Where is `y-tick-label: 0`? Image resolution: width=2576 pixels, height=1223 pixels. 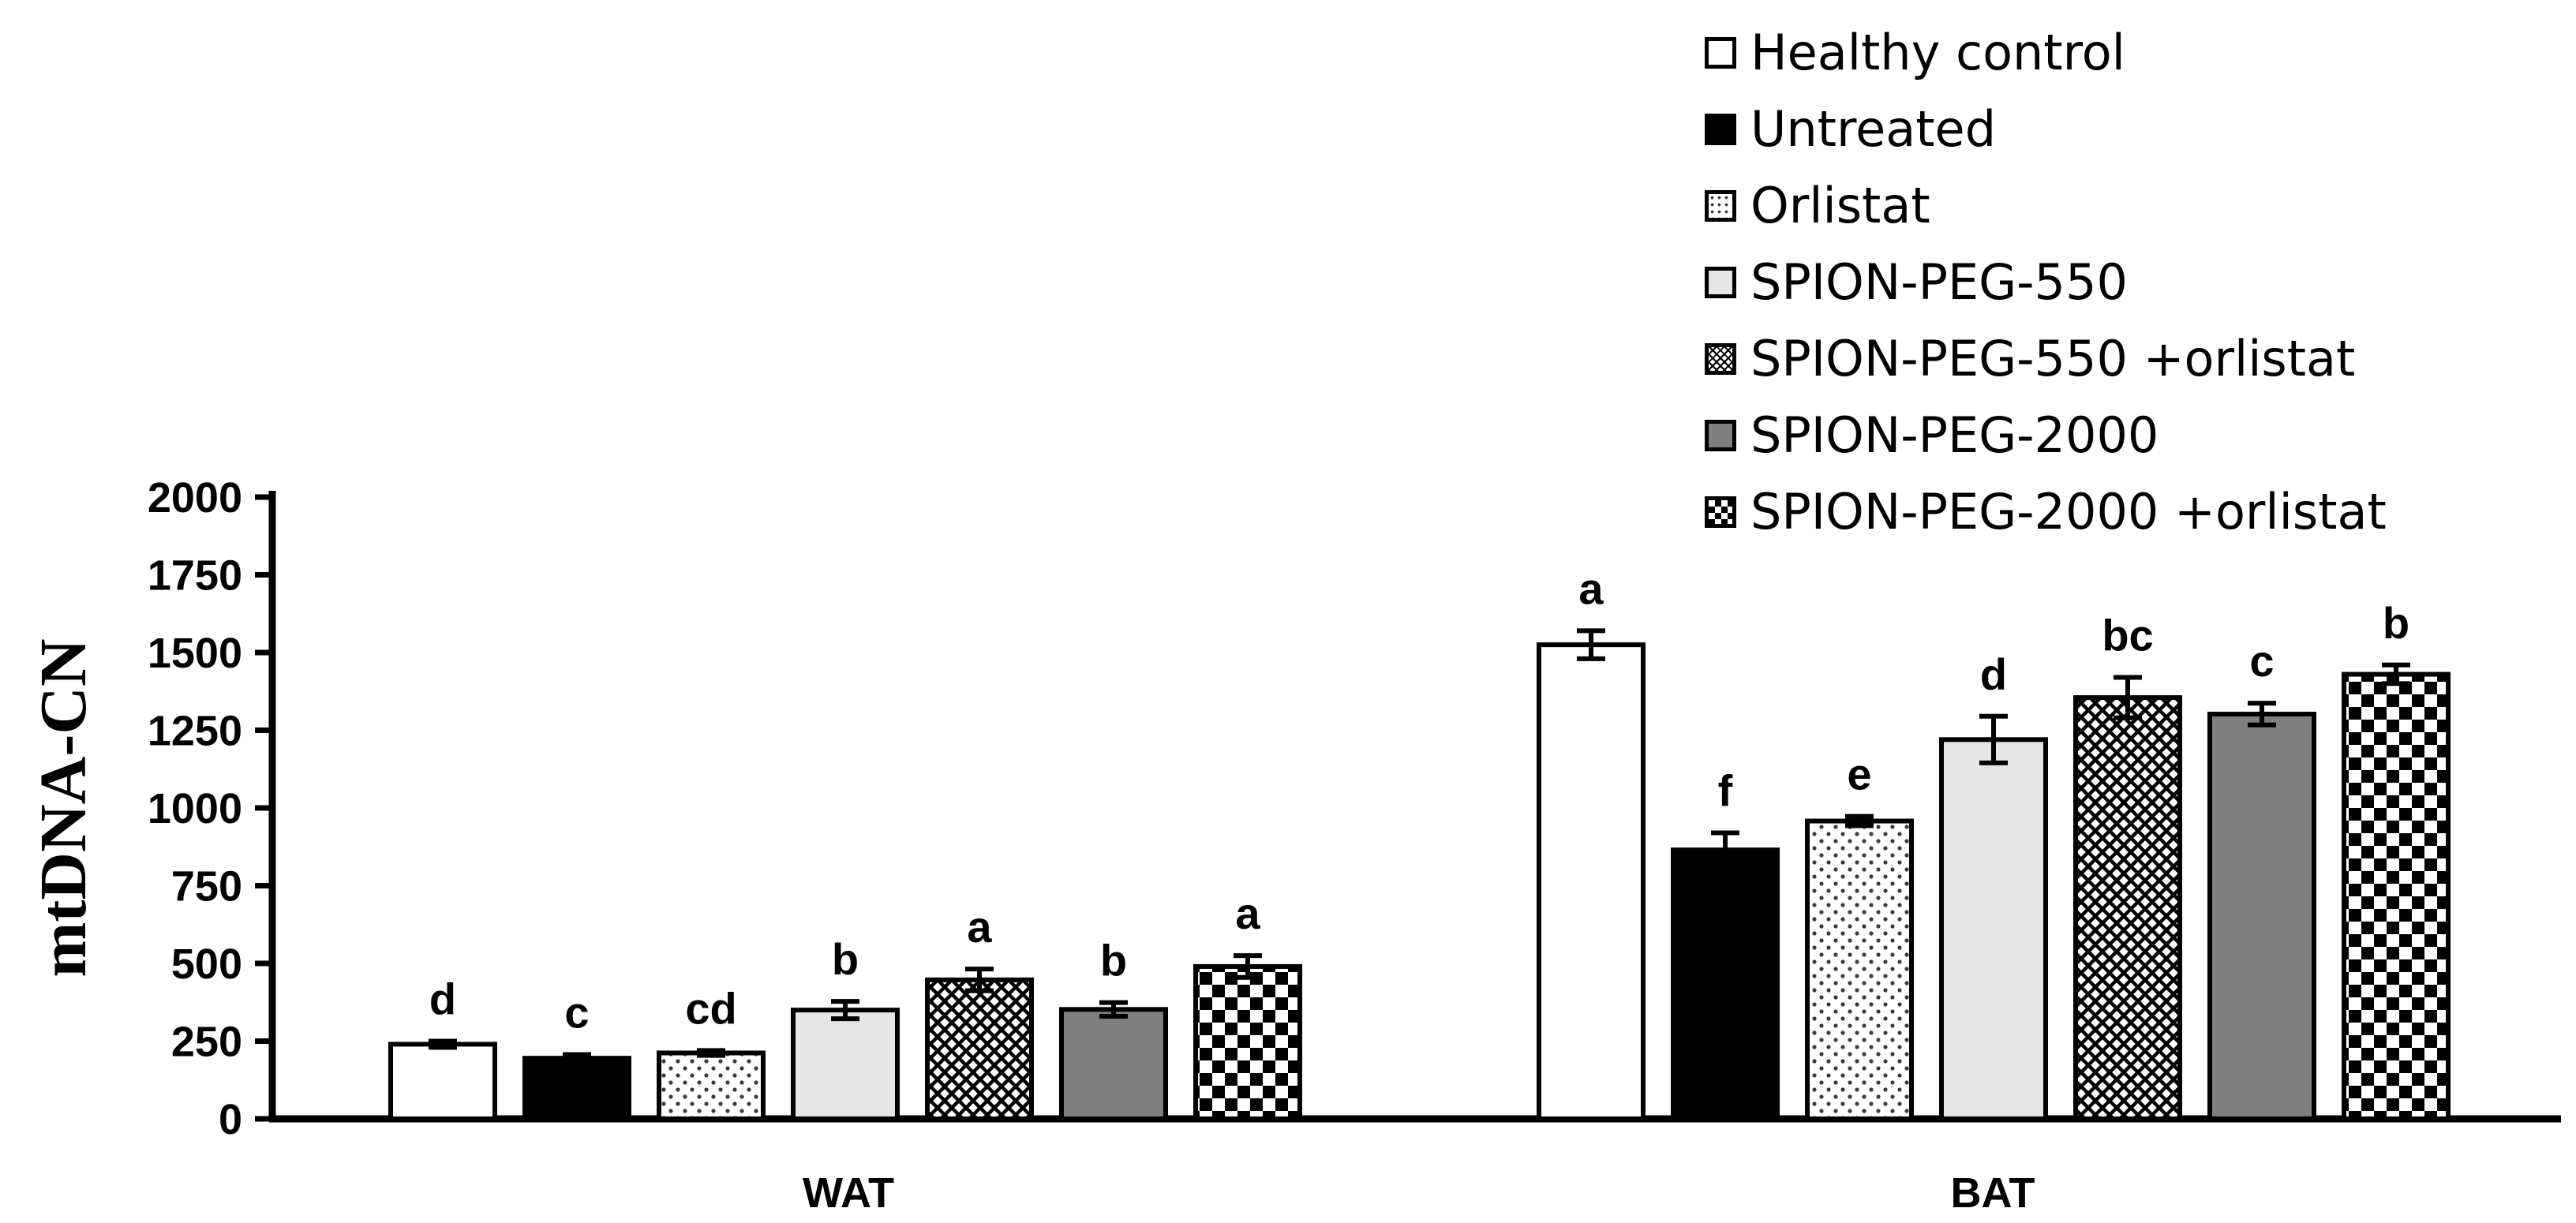
y-tick-label: 0 is located at coordinates (230, 1119).